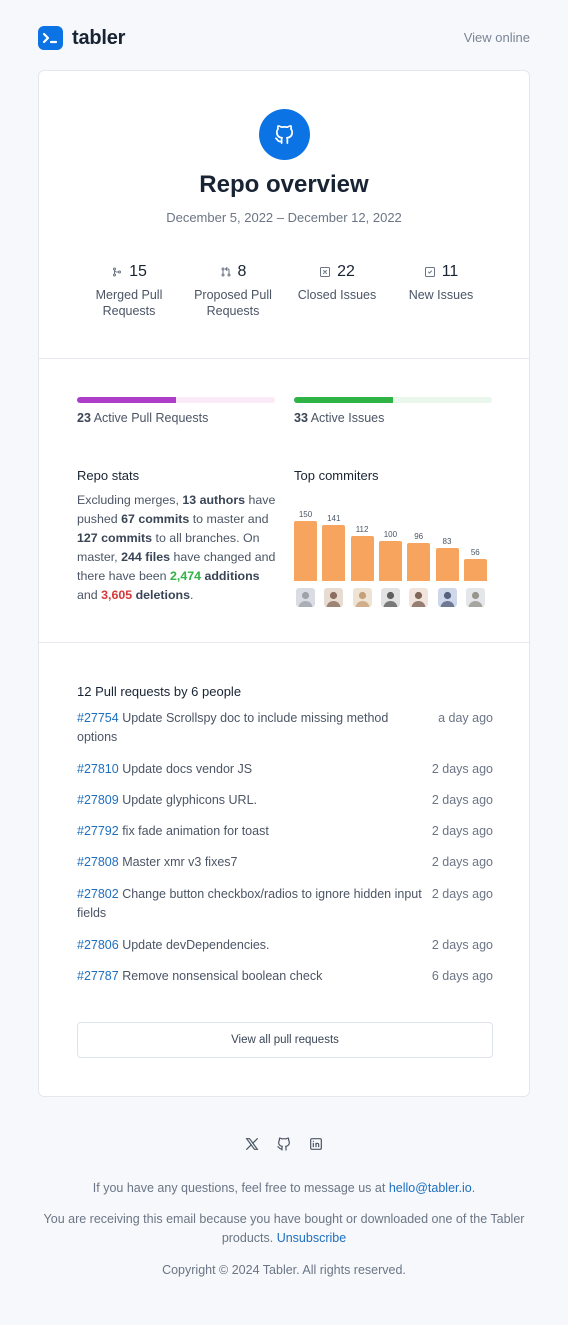 The height and width of the screenshot is (1325, 568). I want to click on stat-closed-issues: 22 Closed Issues, so click(337, 296).